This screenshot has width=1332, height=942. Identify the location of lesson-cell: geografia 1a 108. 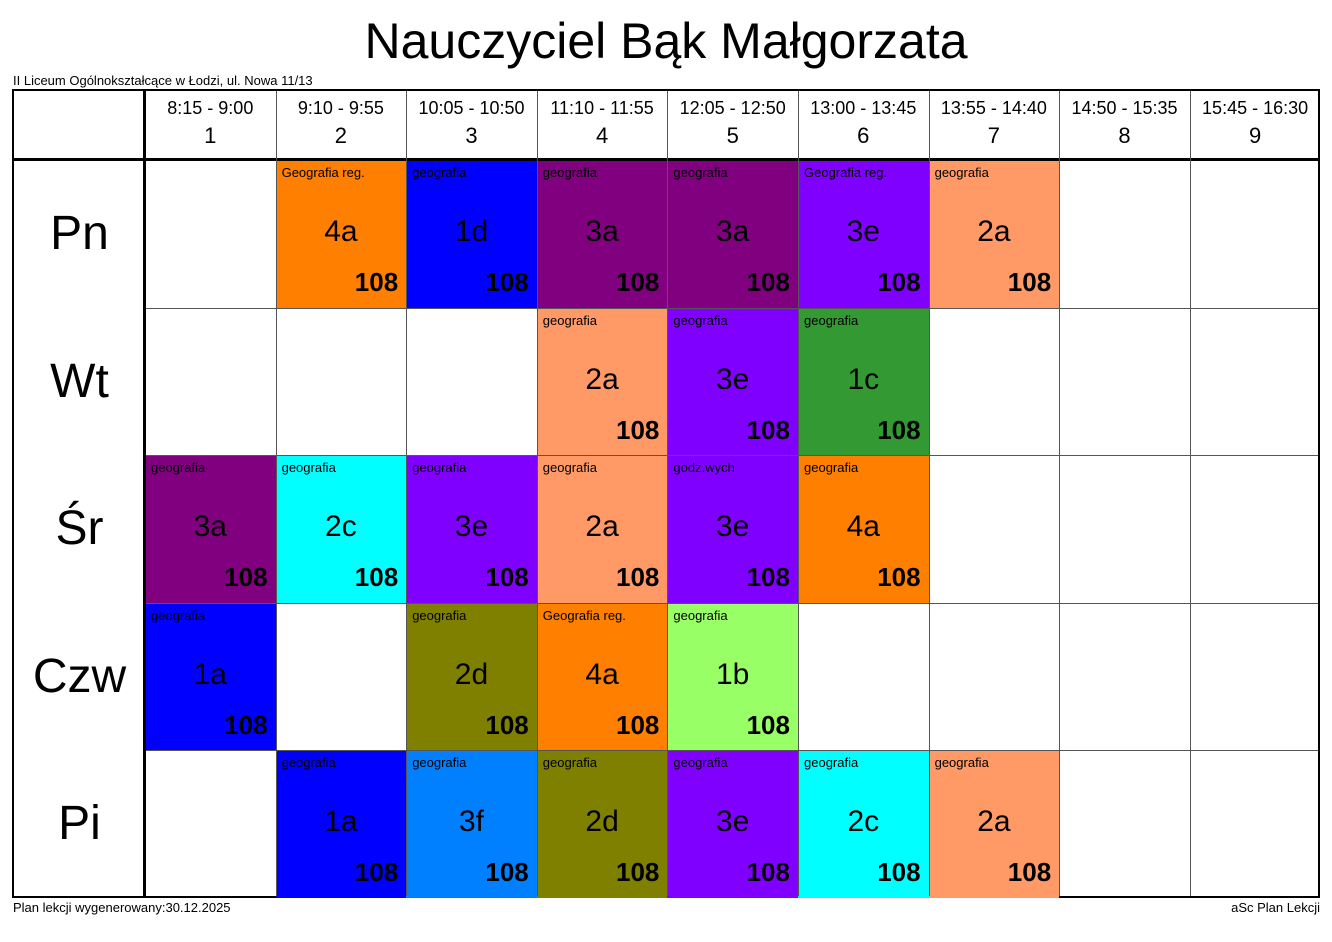
(210, 676).